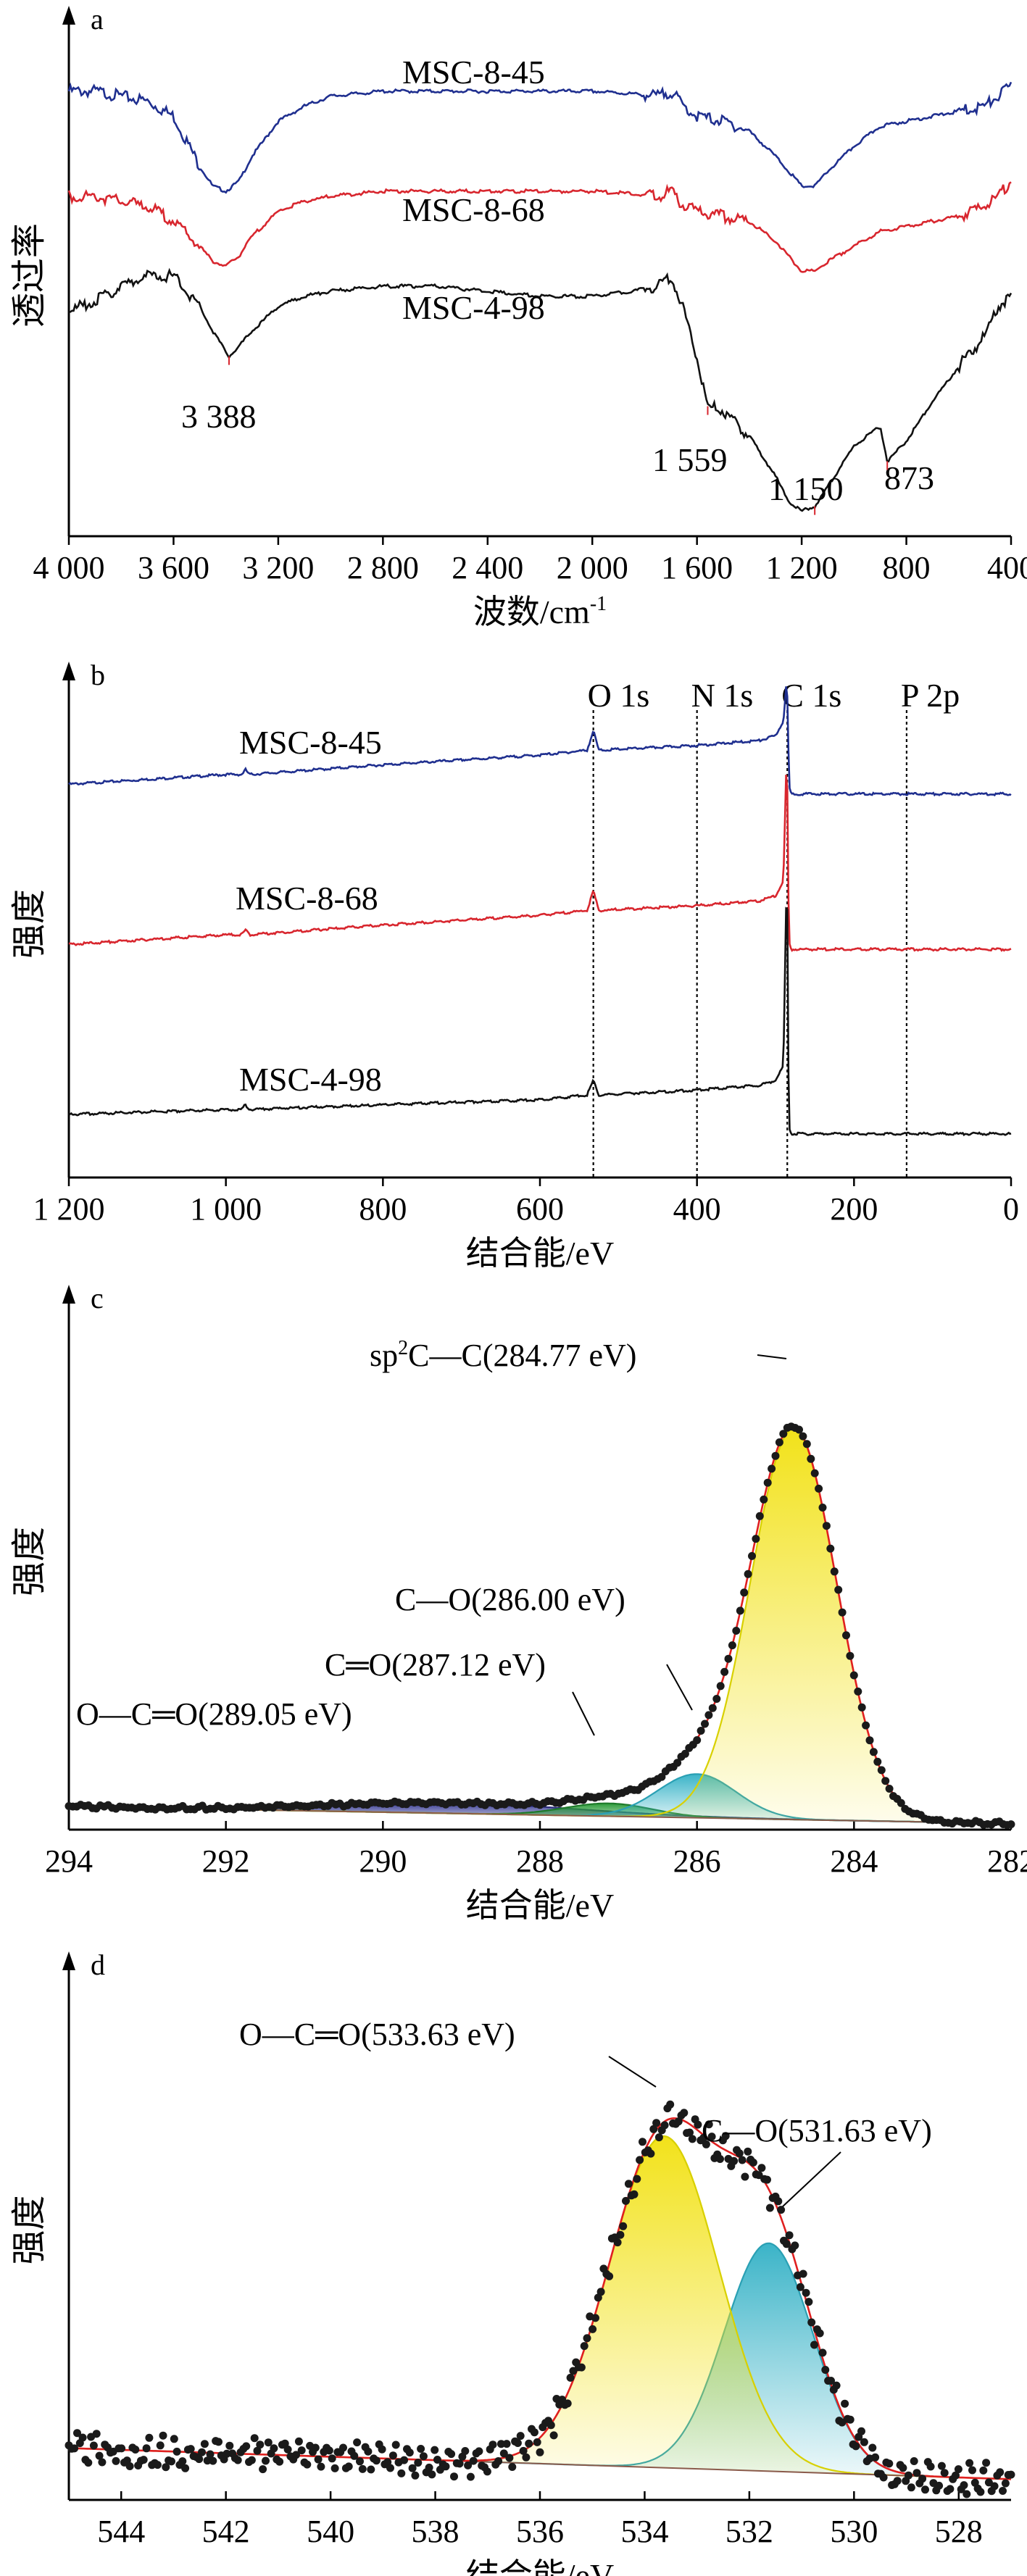 The width and height of the screenshot is (1027, 2576). I want to click on x-tick-label: 600, so click(540, 1209).